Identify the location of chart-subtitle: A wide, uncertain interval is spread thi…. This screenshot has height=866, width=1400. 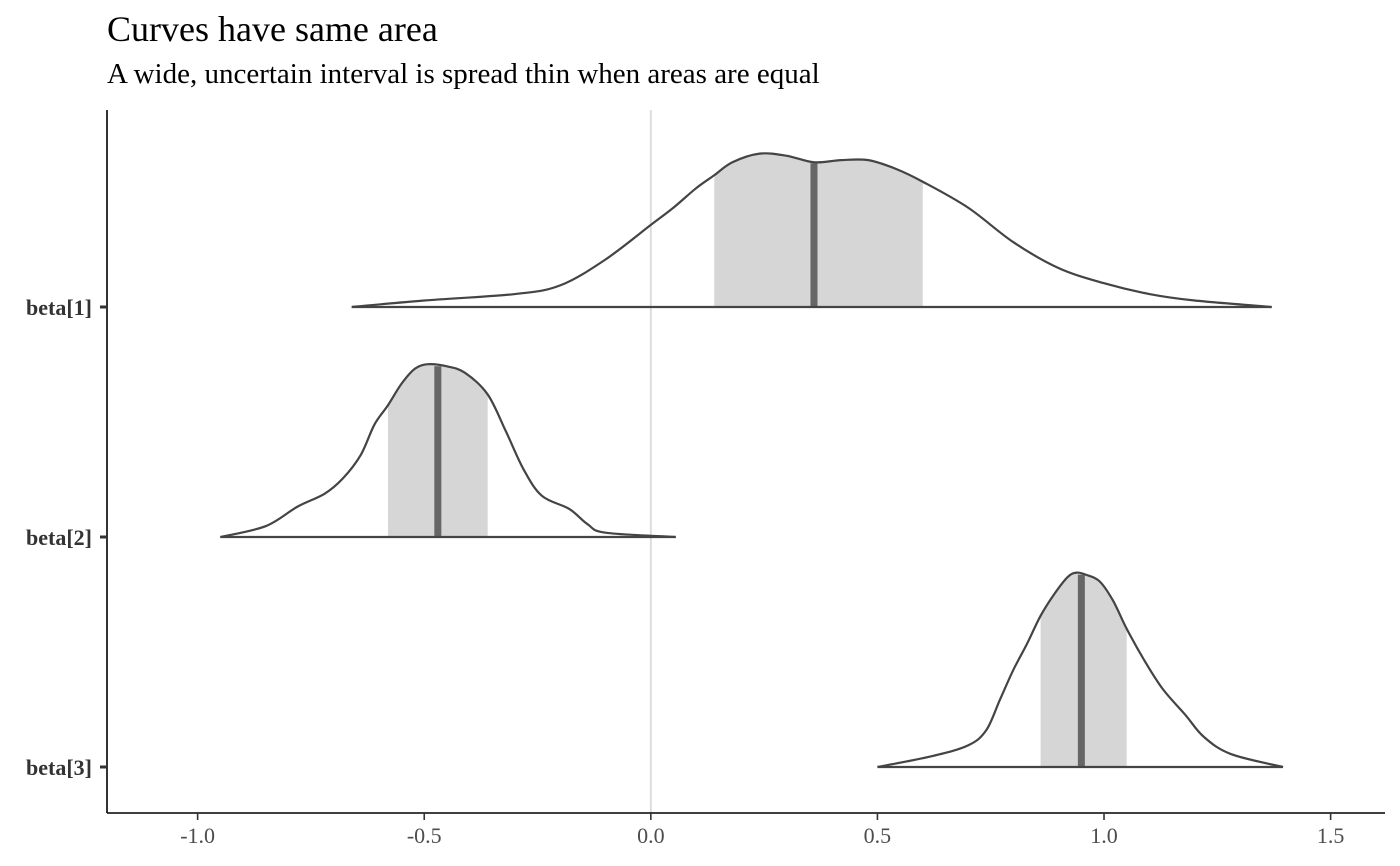
(463, 74).